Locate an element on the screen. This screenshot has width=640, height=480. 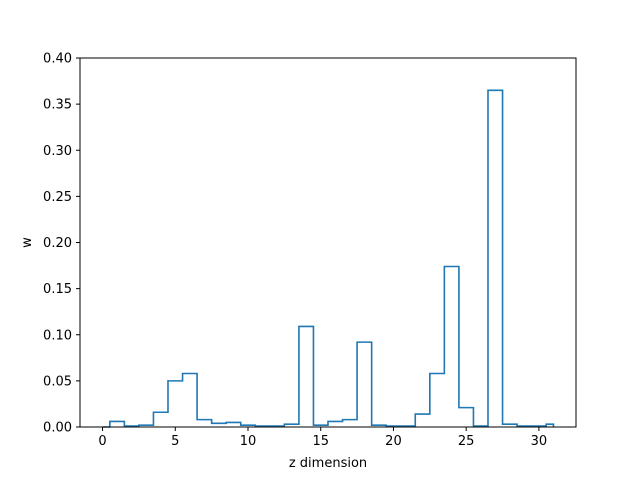
x-tick-label: 20 is located at coordinates (393, 441).